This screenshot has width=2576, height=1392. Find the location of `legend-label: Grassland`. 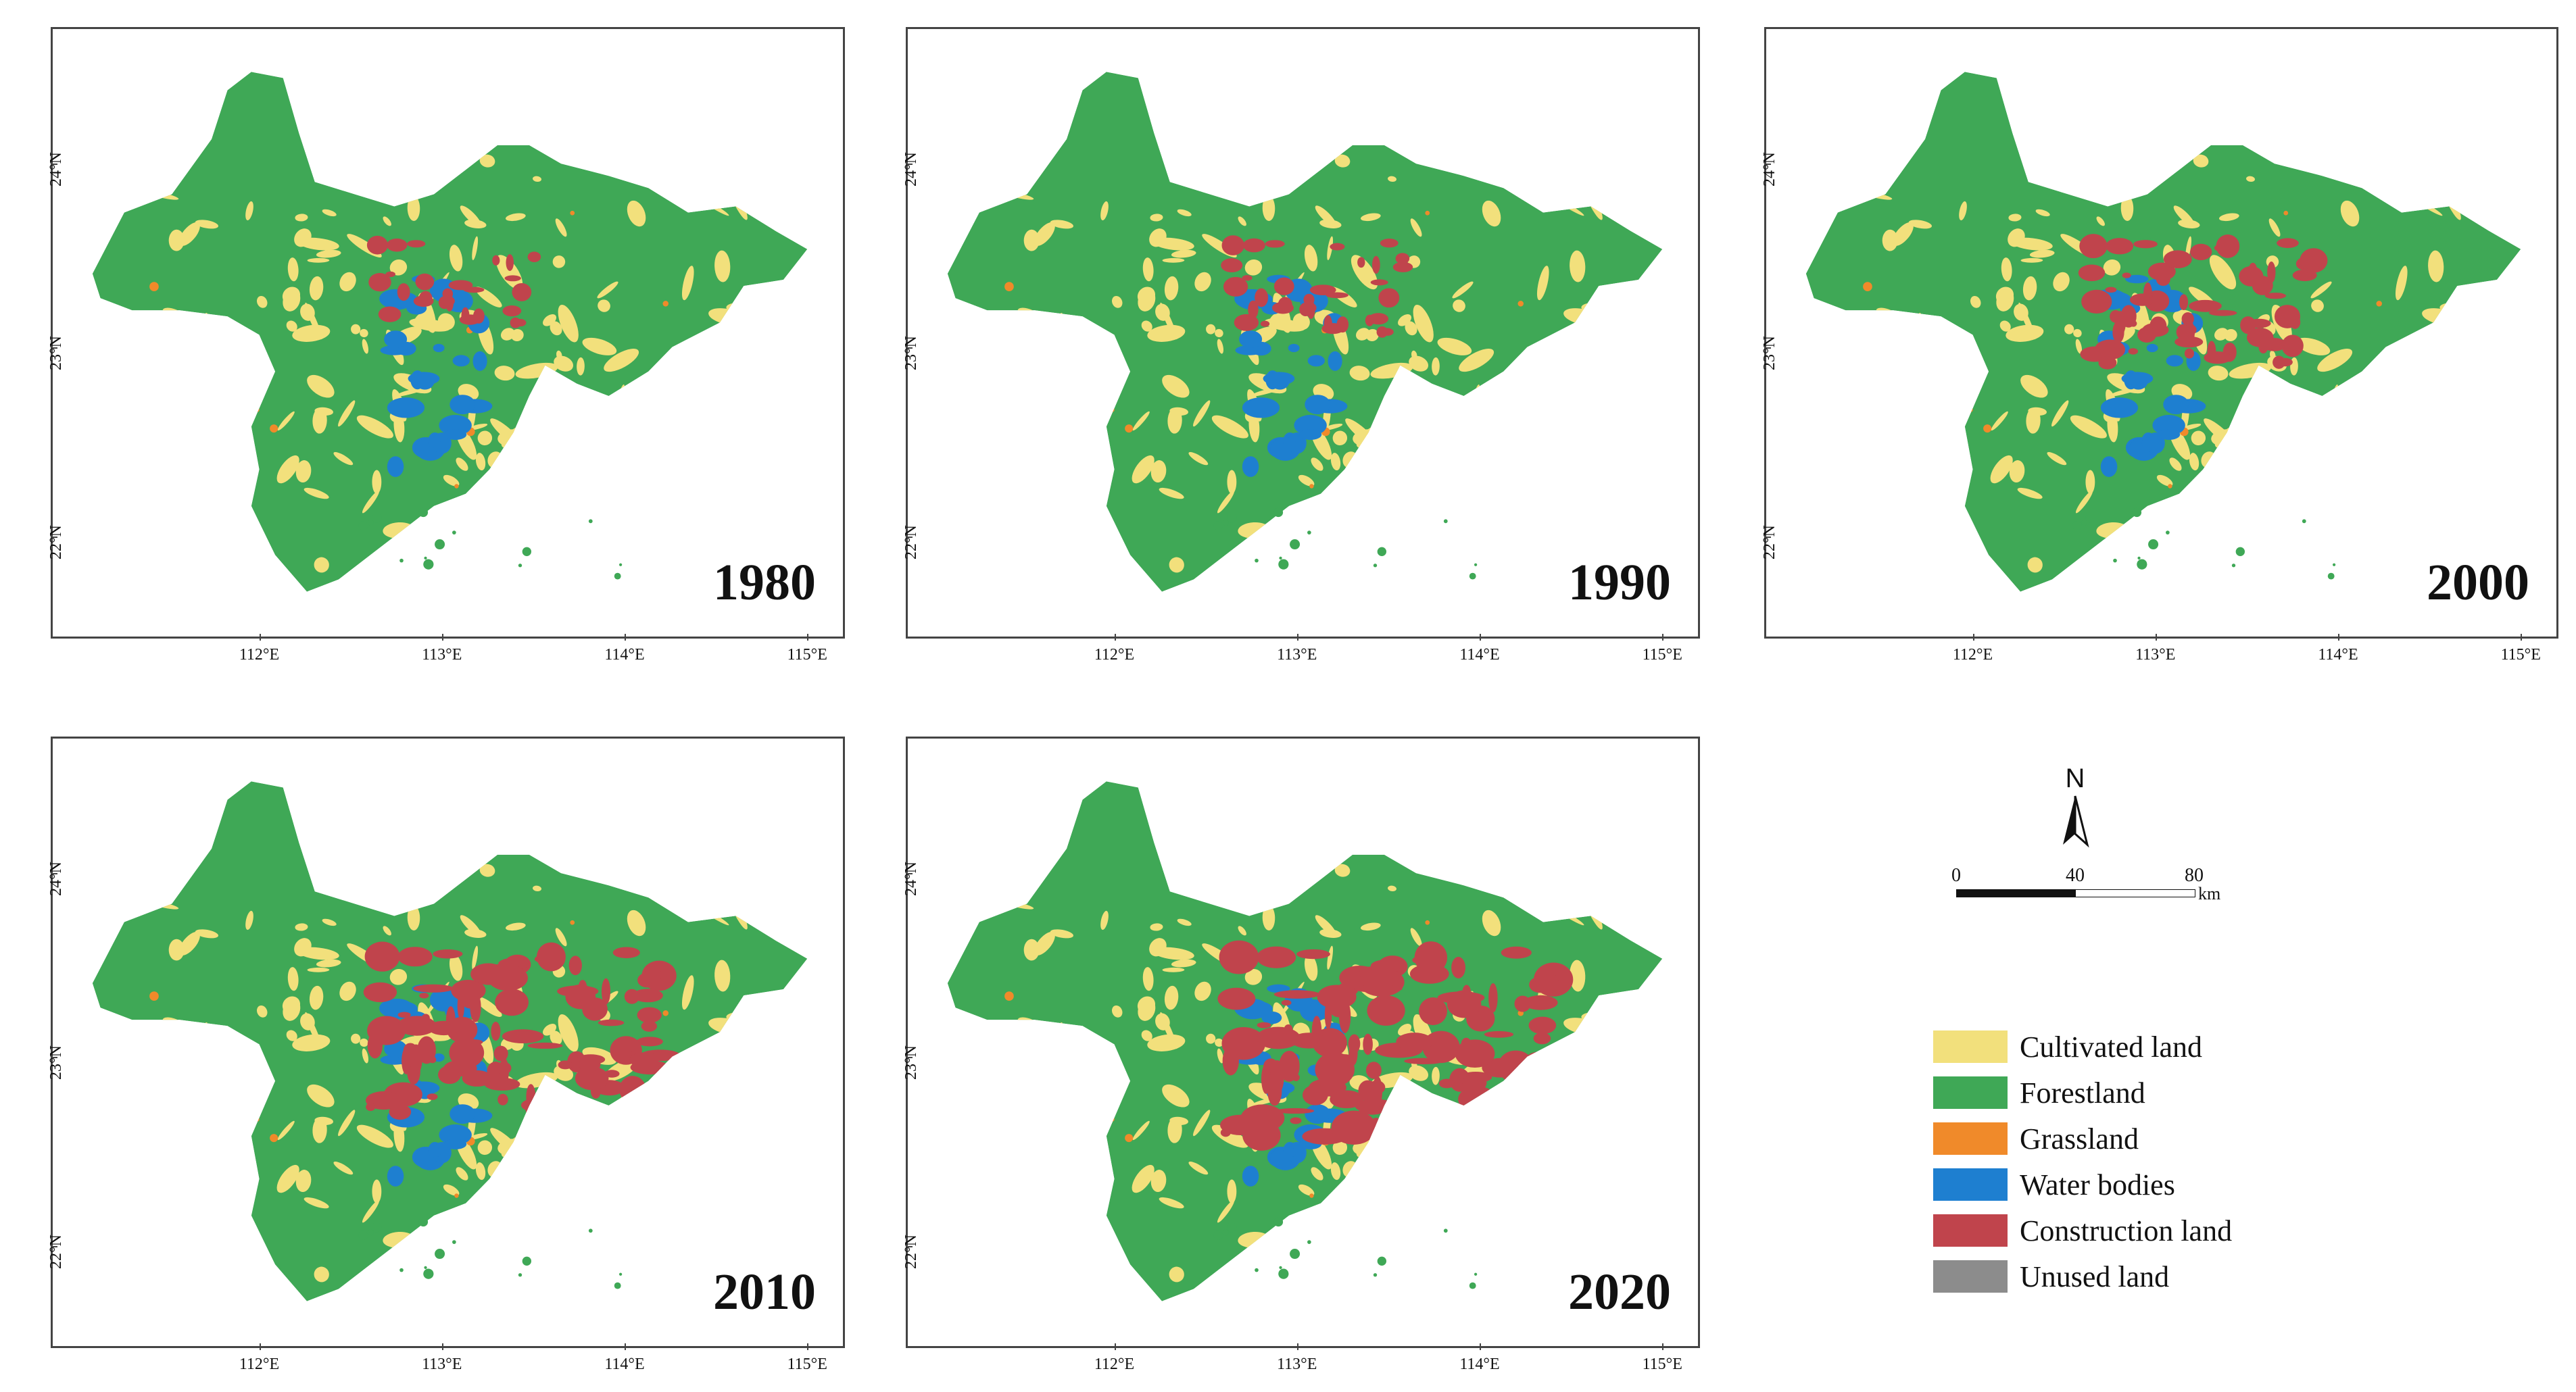

legend-label: Grassland is located at coordinates (2079, 1138).